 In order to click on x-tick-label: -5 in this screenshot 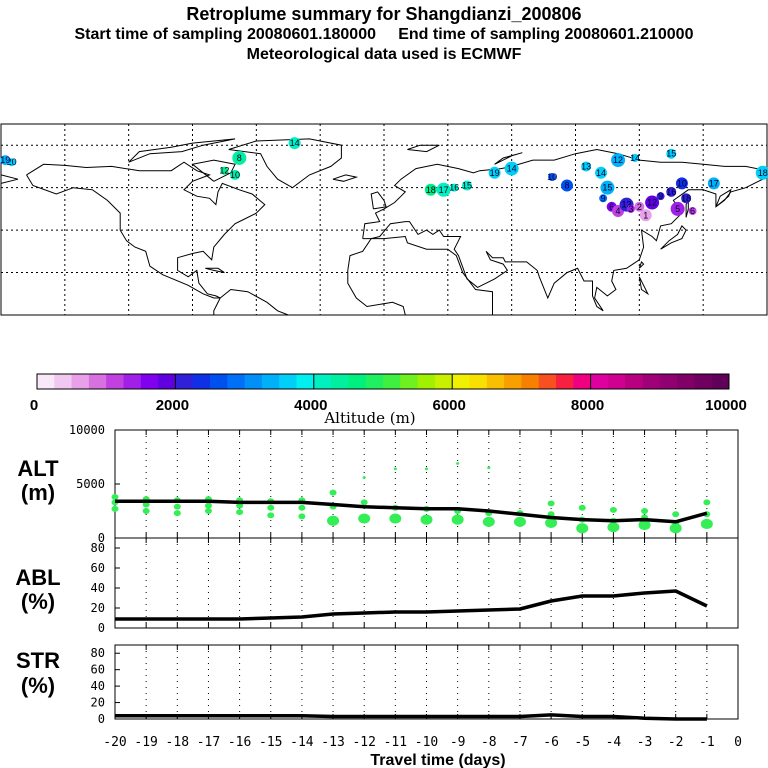, I will do `click(582, 742)`.